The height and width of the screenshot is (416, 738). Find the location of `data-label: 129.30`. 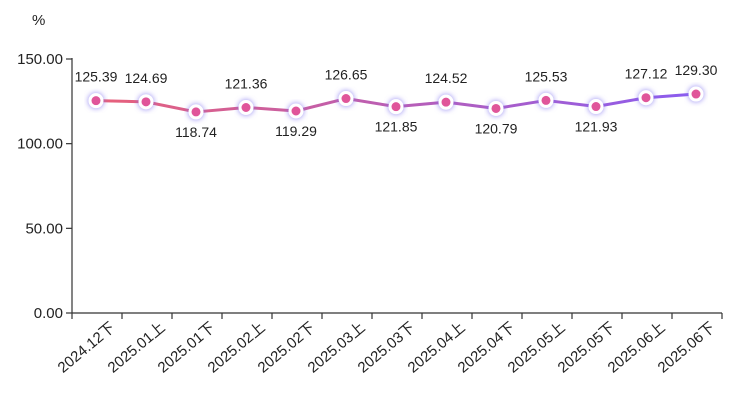

data-label: 129.30 is located at coordinates (696, 70).